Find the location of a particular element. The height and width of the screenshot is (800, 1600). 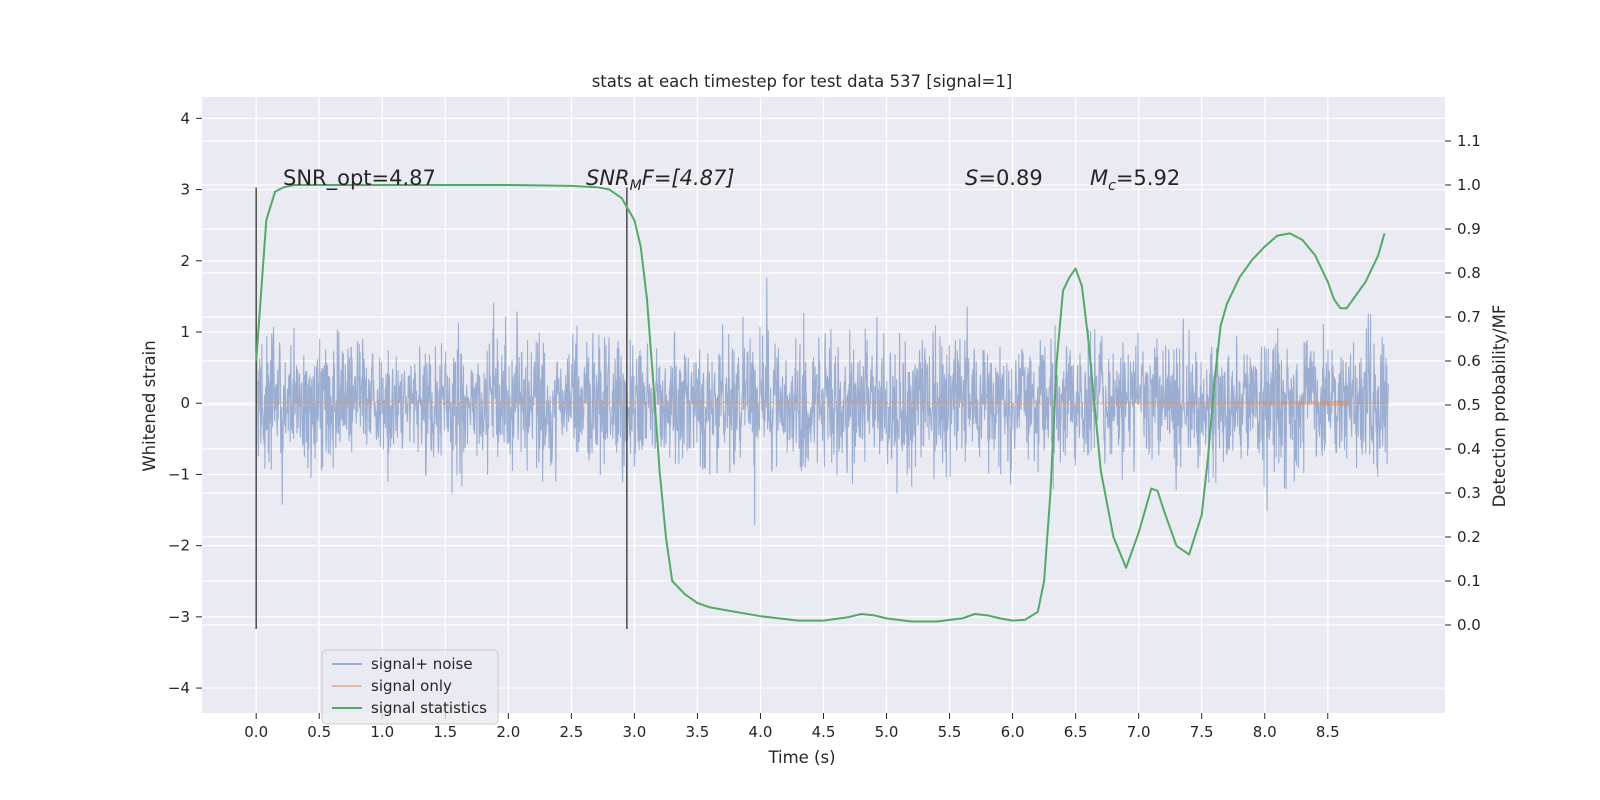

legend-label-signal-noise: signal+ noise is located at coordinates (422, 664).